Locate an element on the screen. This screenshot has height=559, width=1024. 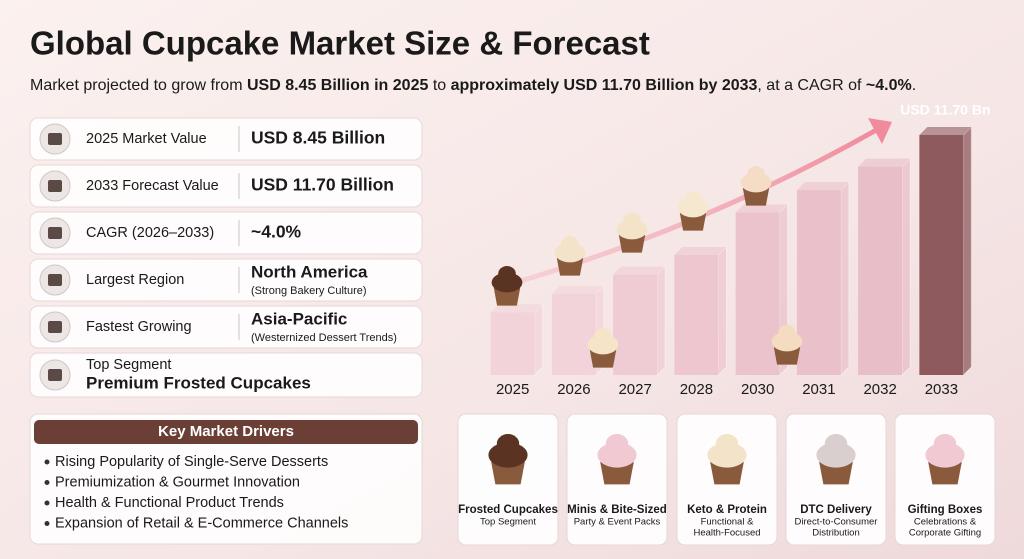
segment-subtitle: Functional & is located at coordinates (727, 522).